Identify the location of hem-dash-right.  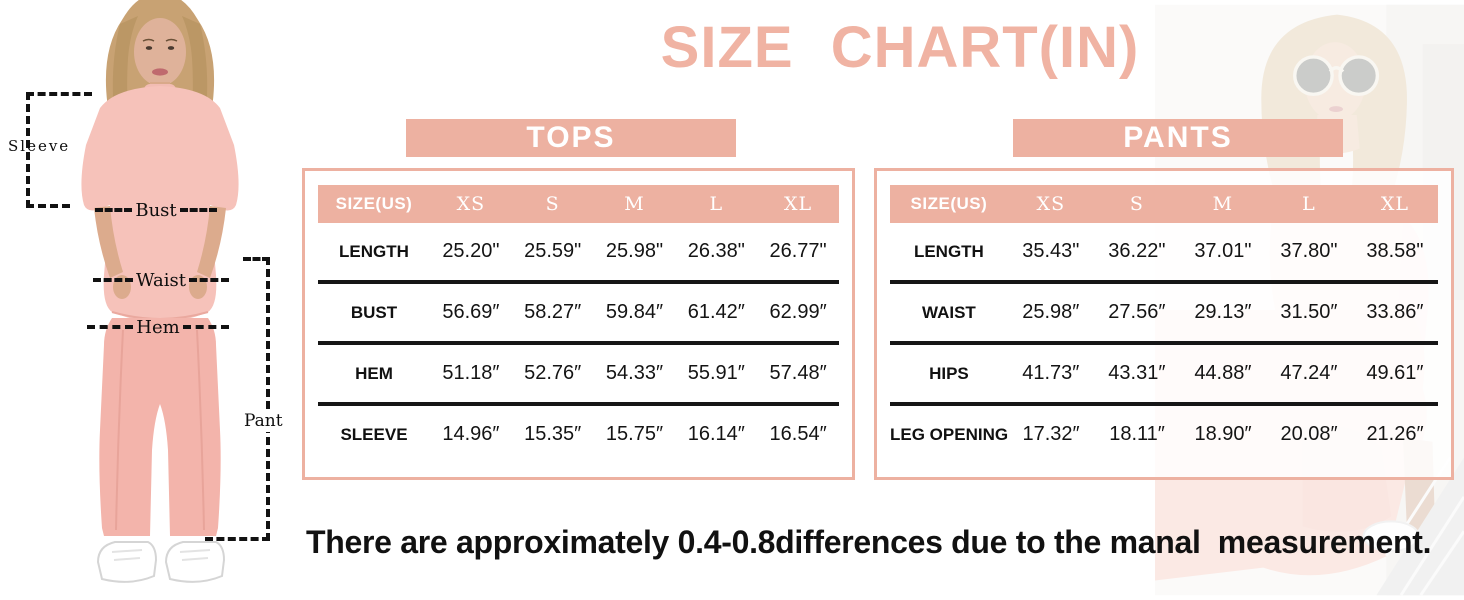
(206, 327).